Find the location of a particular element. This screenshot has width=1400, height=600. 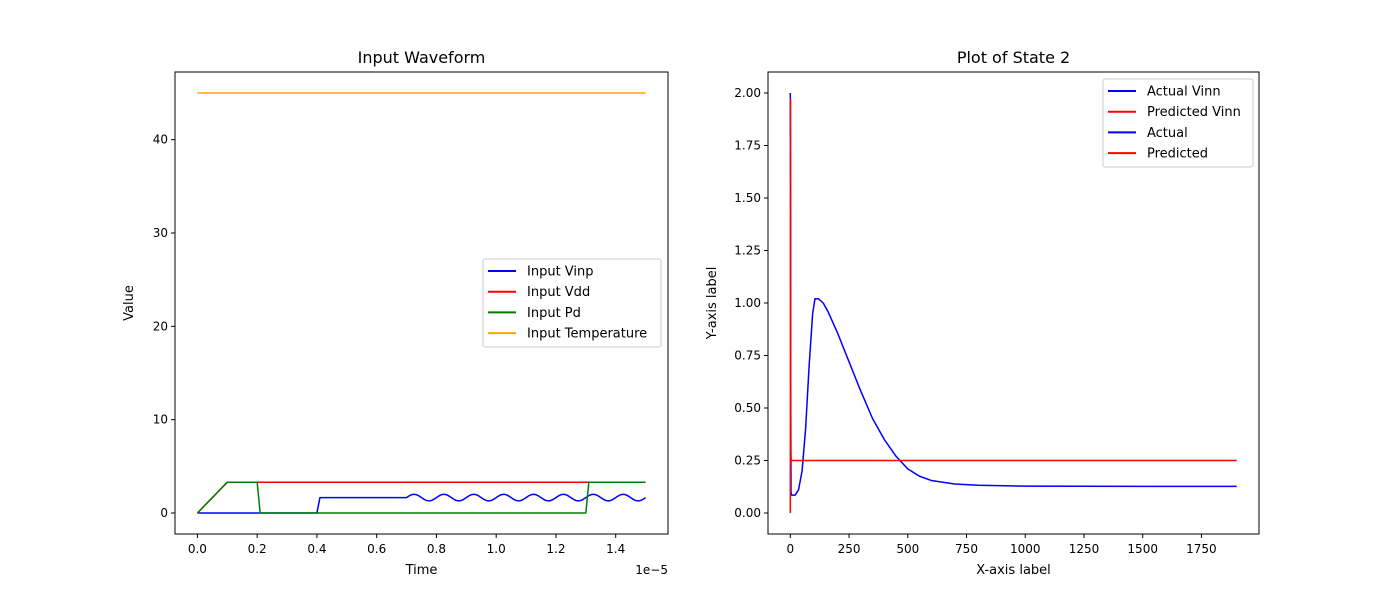

state-2-y-tick-label: 2.00 is located at coordinates (747, 93).